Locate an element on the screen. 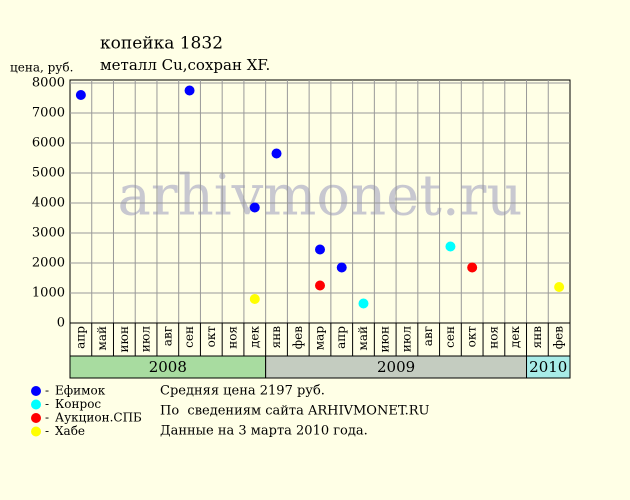  note: По сведениям сайта ARHIVMONET.RU is located at coordinates (295, 411).